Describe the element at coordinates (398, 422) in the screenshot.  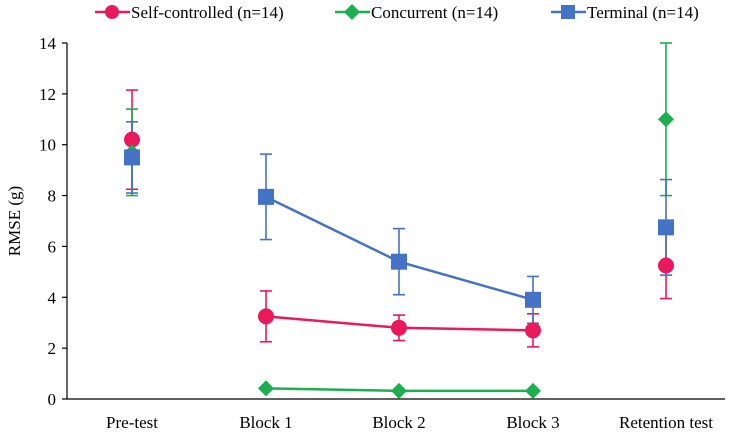
I see `x-tick-label: Block 2` at that location.